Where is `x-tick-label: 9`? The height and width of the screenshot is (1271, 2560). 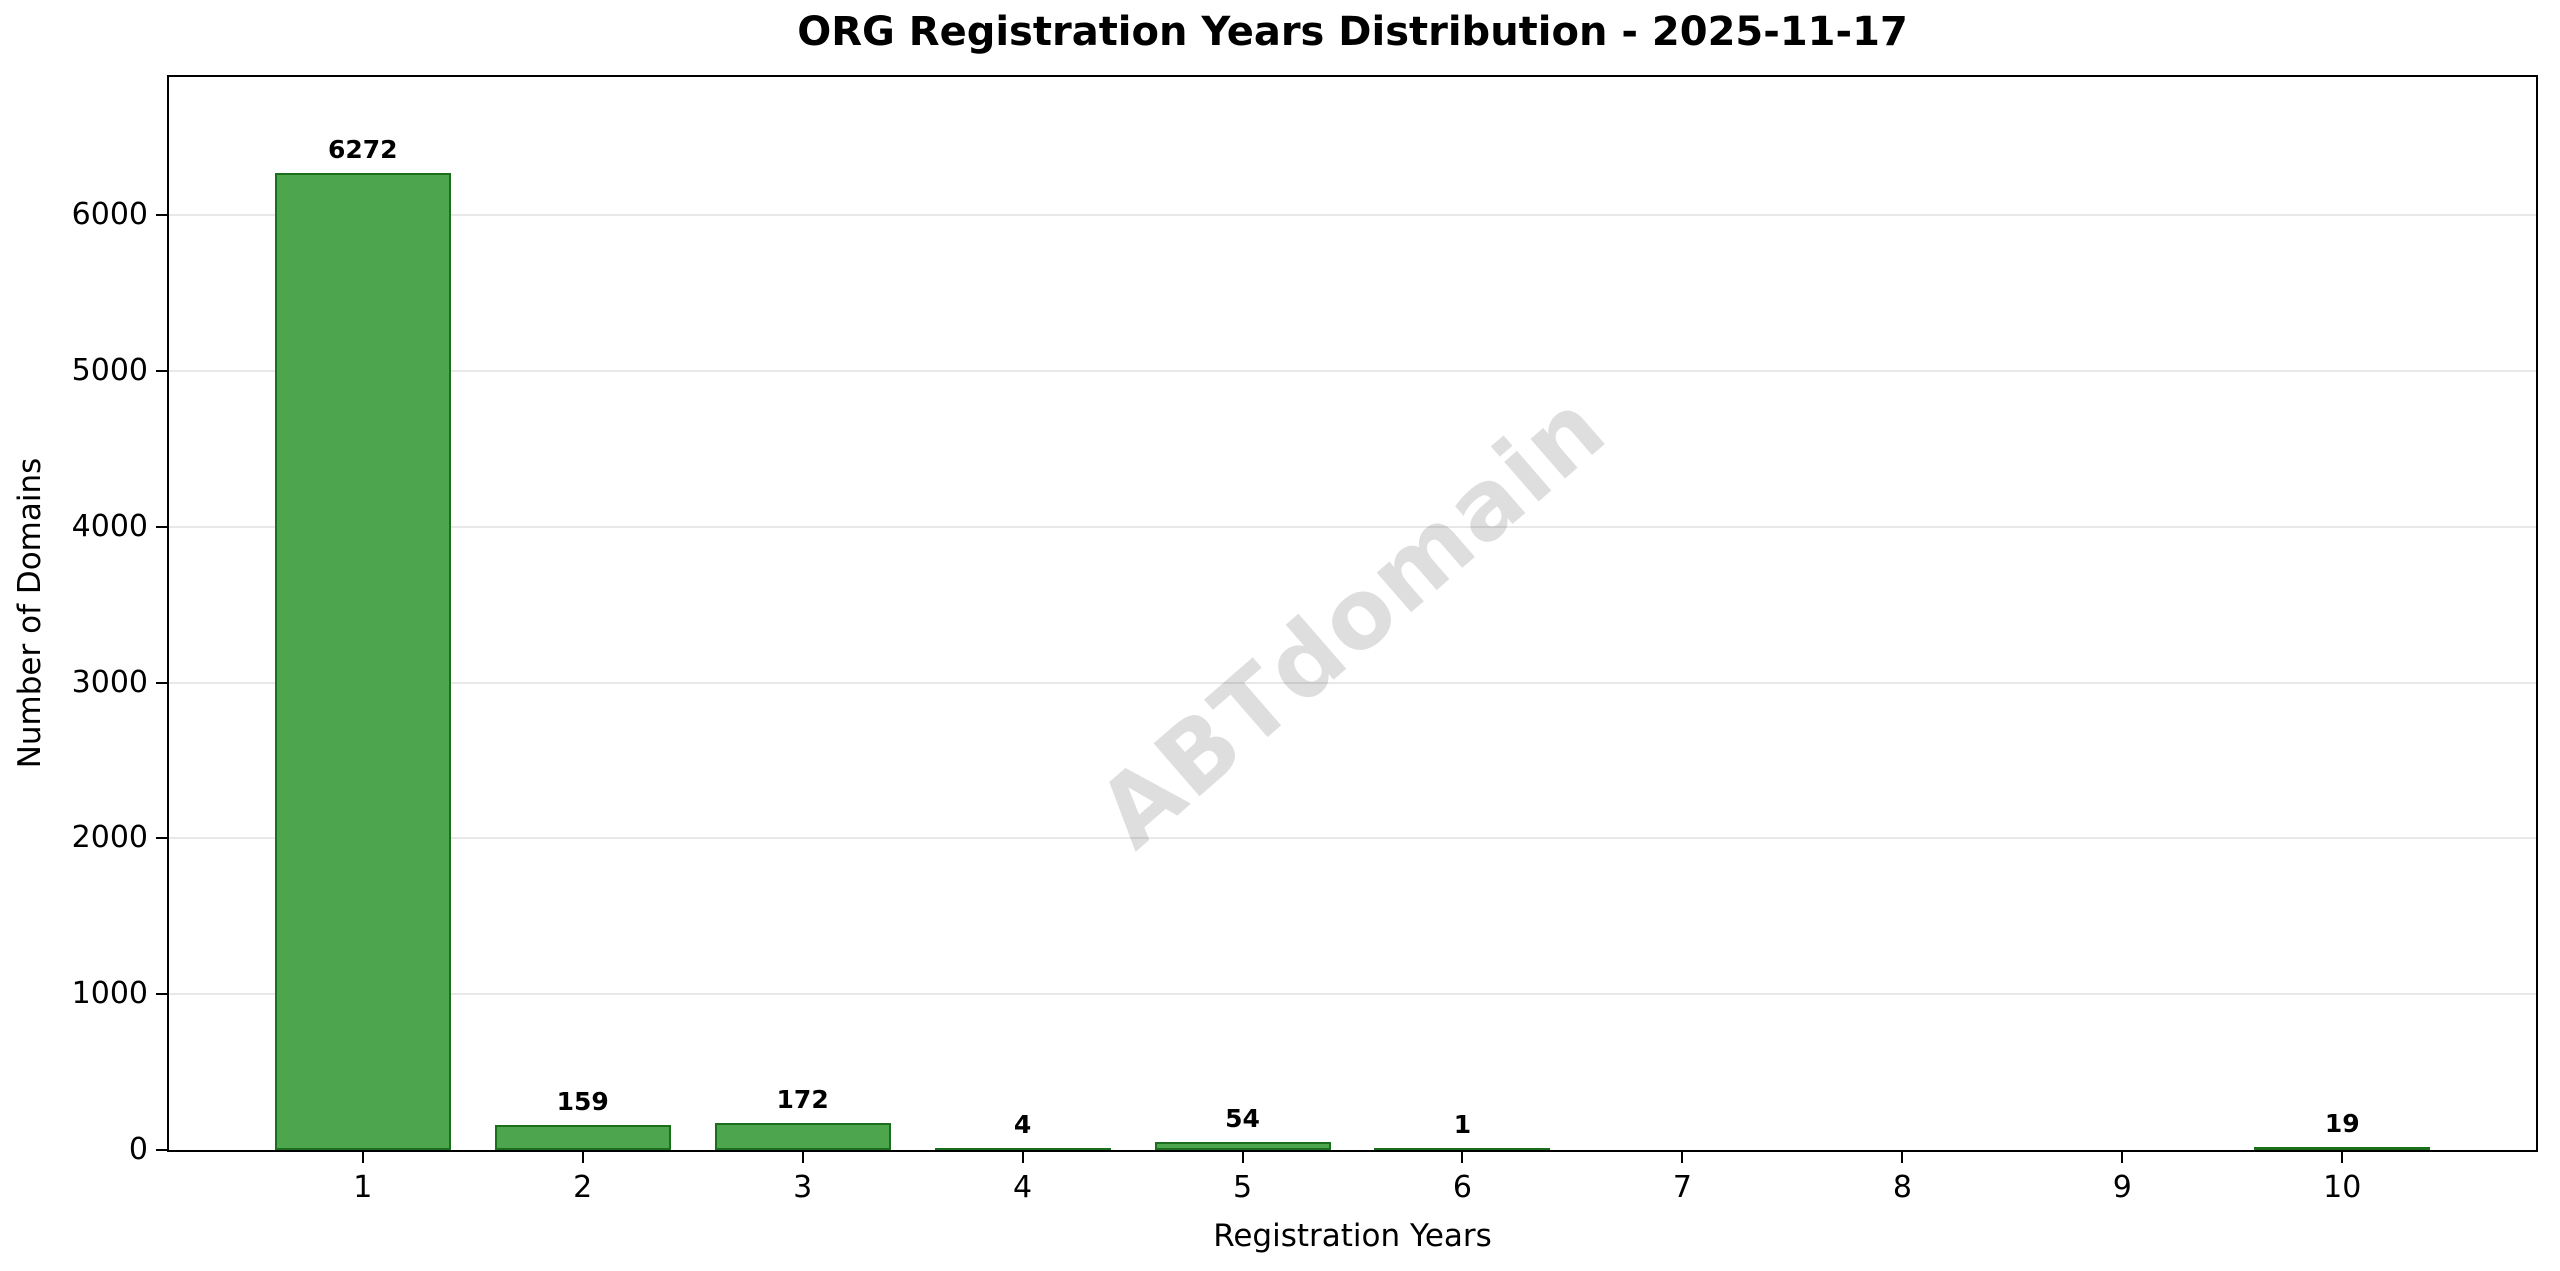 x-tick-label: 9 is located at coordinates (2122, 1187).